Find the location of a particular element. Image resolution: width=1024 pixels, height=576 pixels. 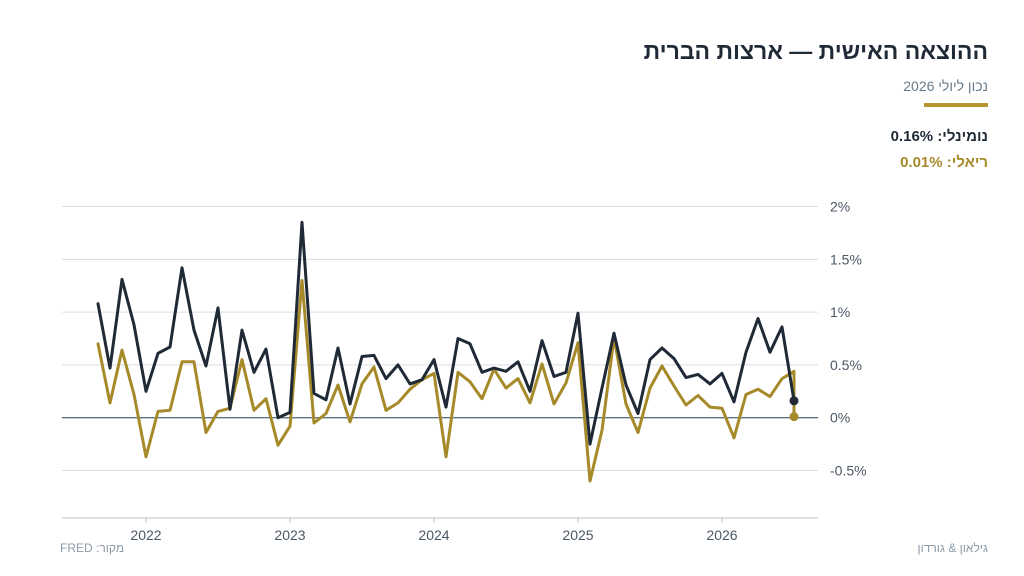

legend-nominal: נומינלי: 0.16% is located at coordinates (939, 136).